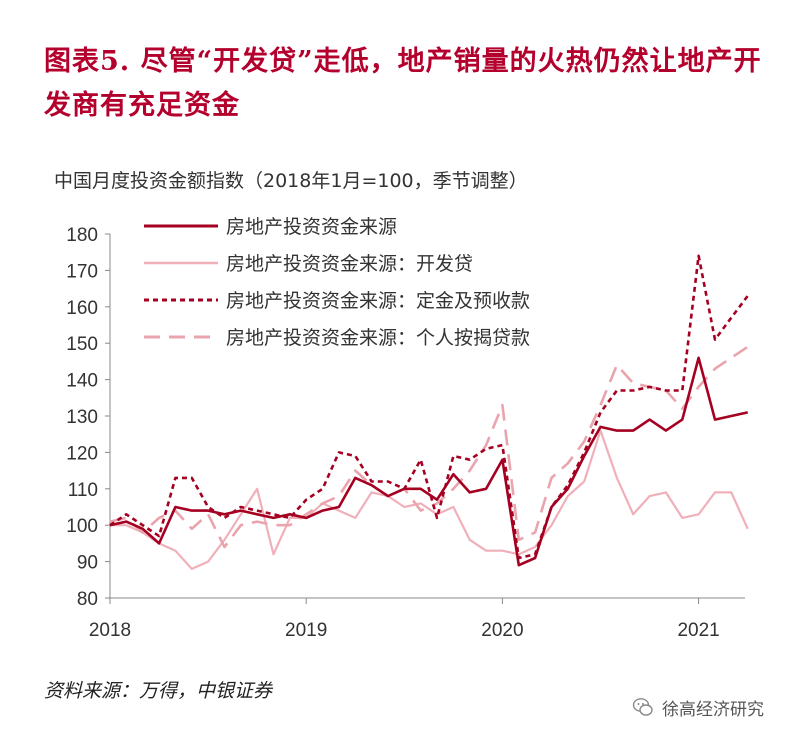  What do you see at coordinates (713, 709) in the screenshot?
I see `watermark-text: 徐高经济研究` at bounding box center [713, 709].